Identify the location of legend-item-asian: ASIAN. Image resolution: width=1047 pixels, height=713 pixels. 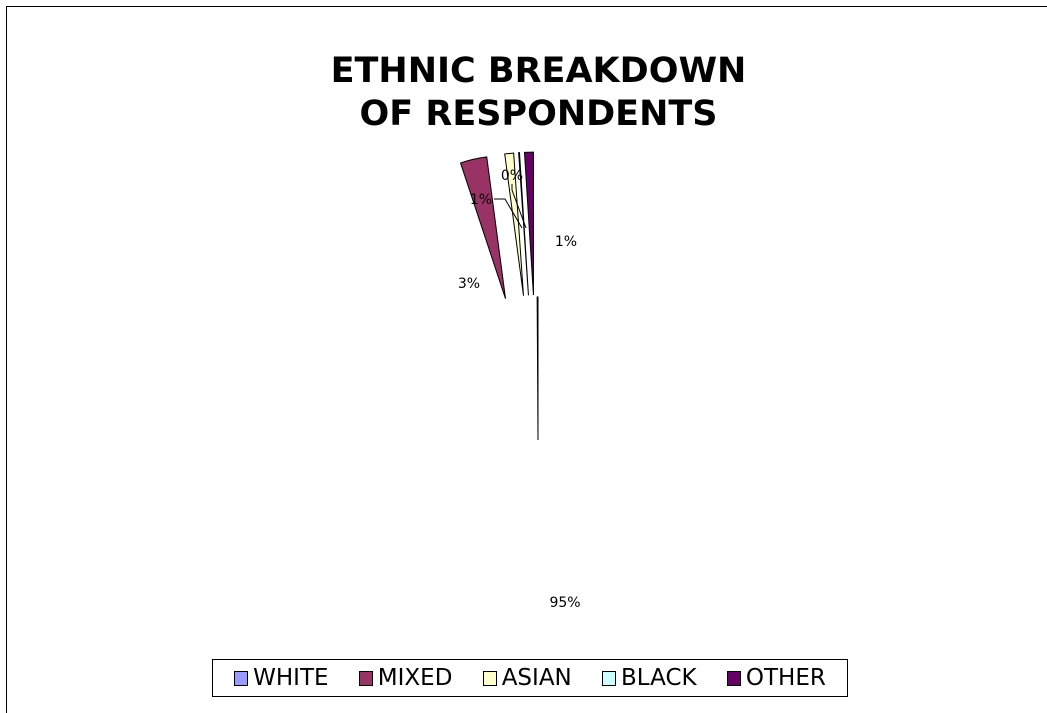
(527, 678).